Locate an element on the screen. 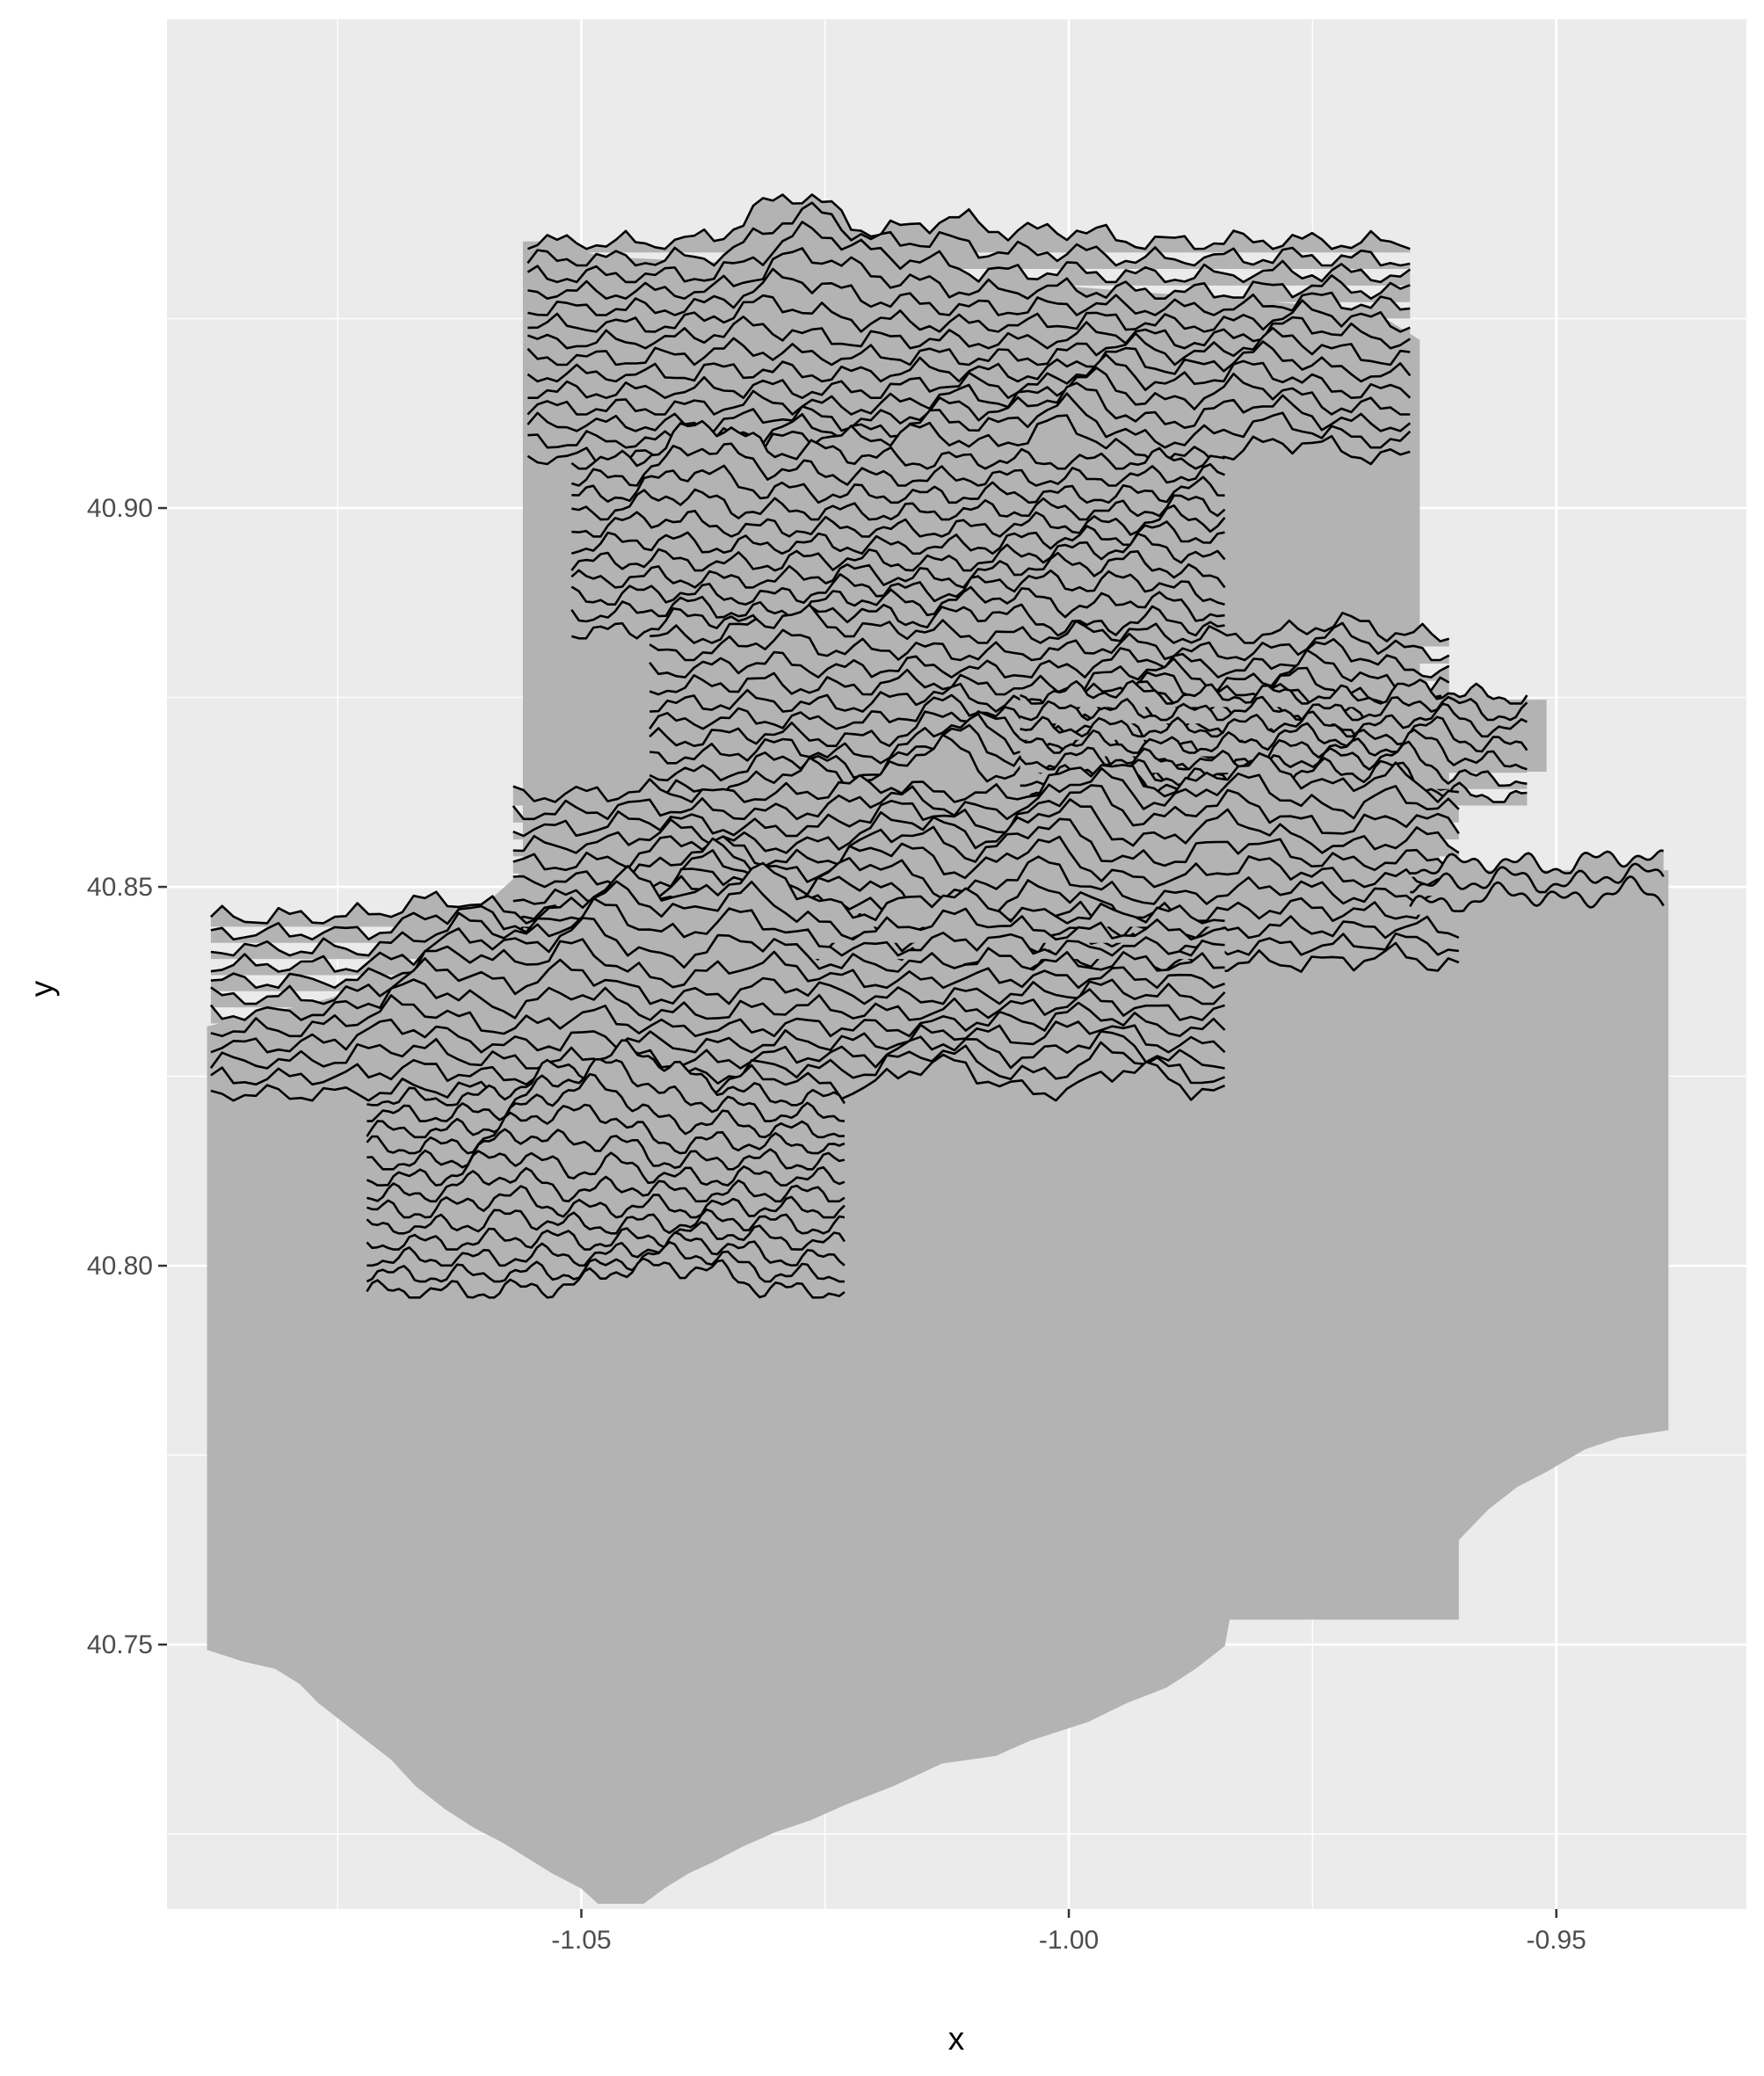 This screenshot has height=2076, width=1764. x-tick-label: -0.95 is located at coordinates (1556, 1941).